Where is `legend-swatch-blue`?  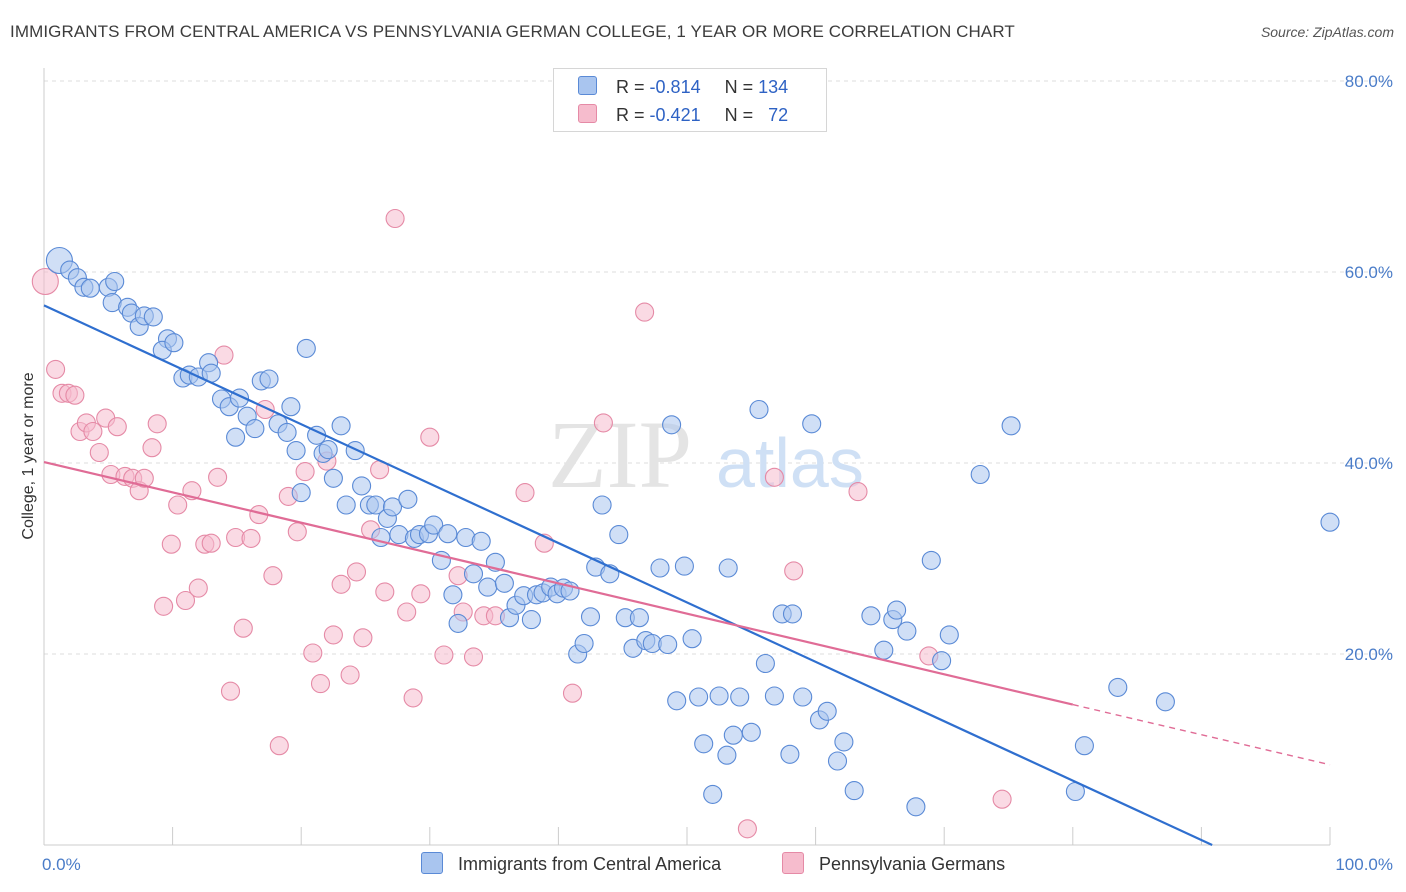
legend-swatch-blue is located at coordinates (587, 85).